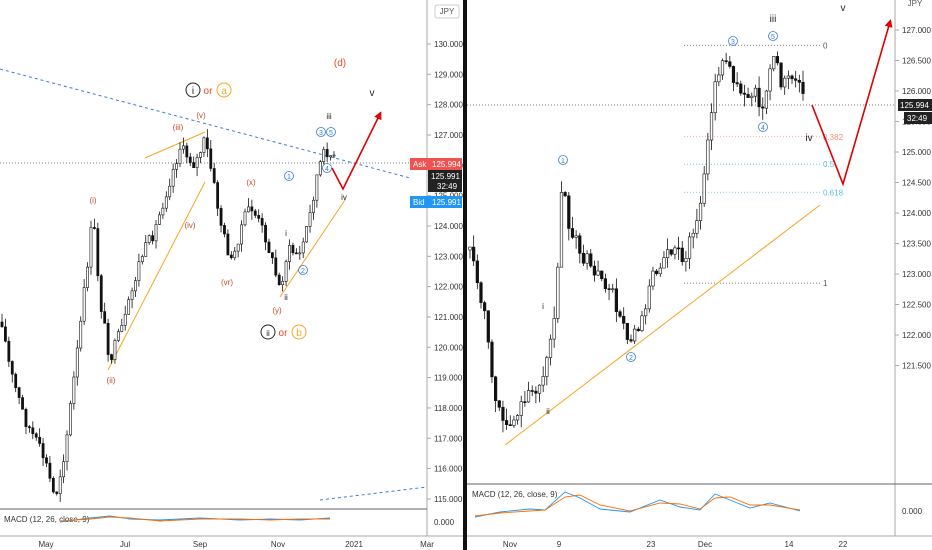  What do you see at coordinates (372, 93) in the screenshot?
I see `wave-label-v-top: v` at bounding box center [372, 93].